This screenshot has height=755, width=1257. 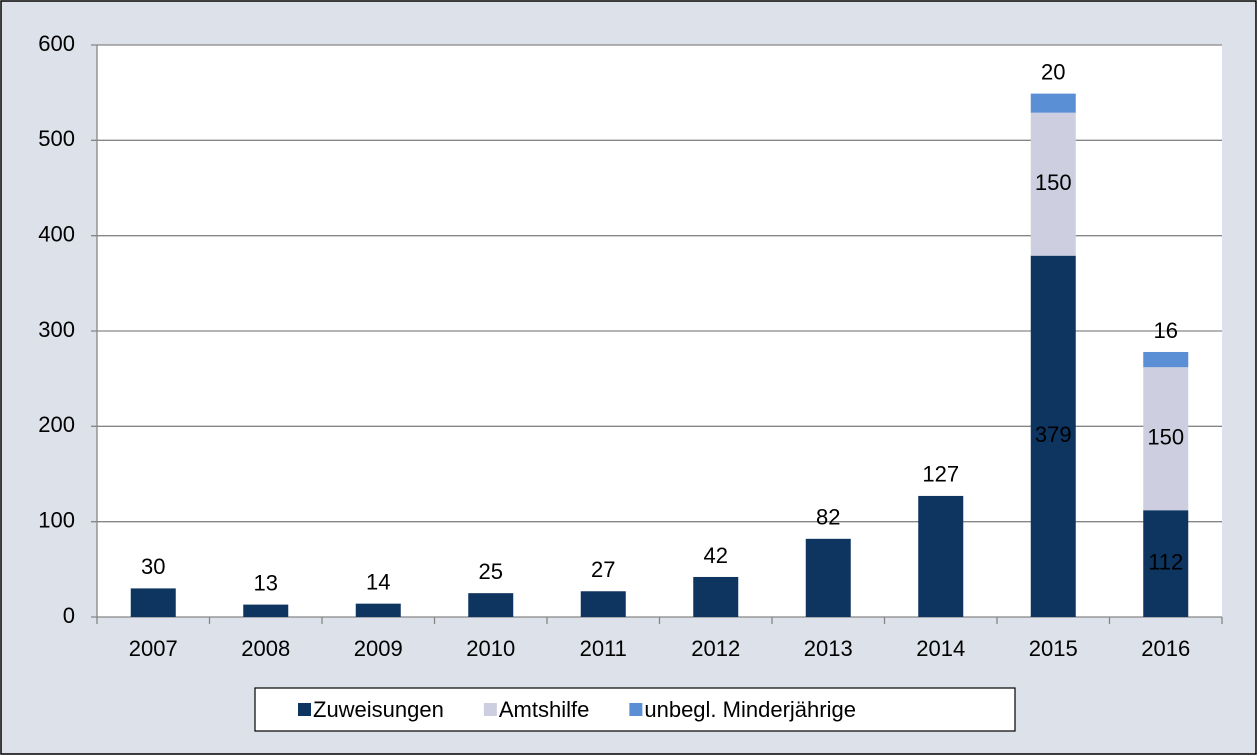 I want to click on legend-label: Amtshilfe, so click(x=544, y=709).